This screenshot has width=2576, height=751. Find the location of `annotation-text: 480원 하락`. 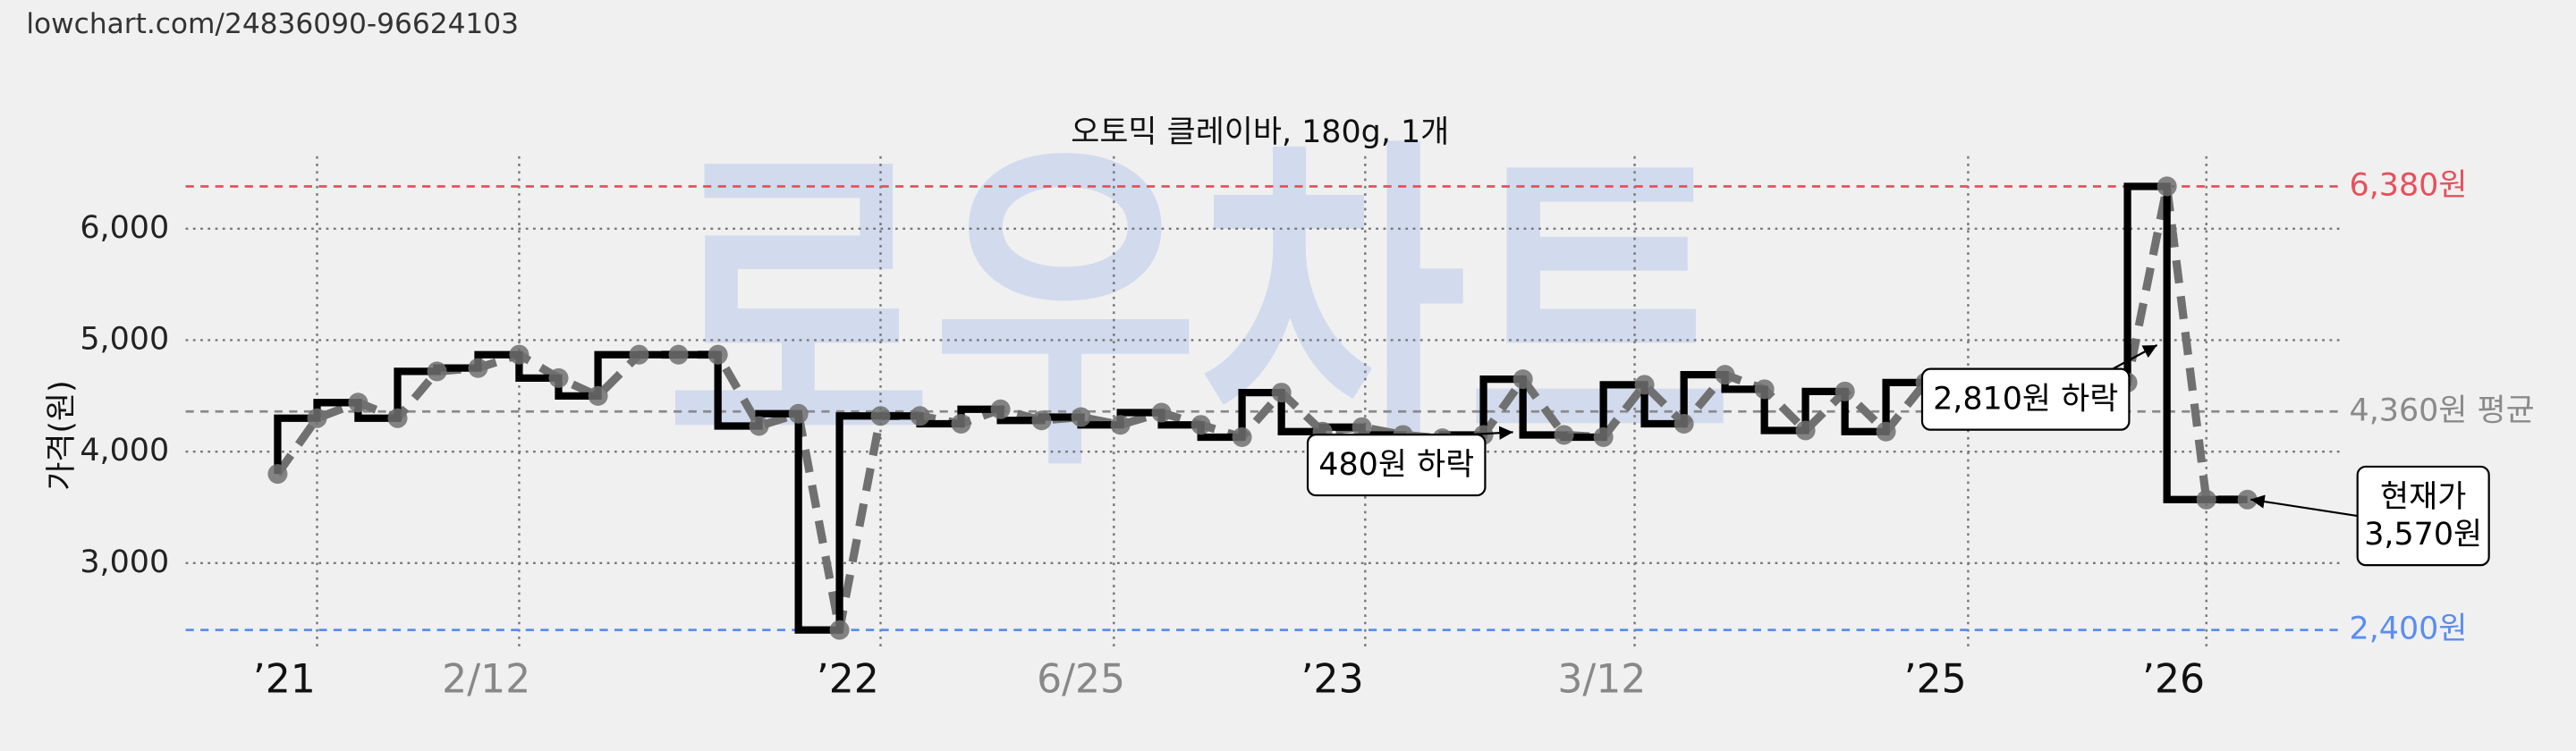

annotation-text: 480원 하락 is located at coordinates (1396, 465).